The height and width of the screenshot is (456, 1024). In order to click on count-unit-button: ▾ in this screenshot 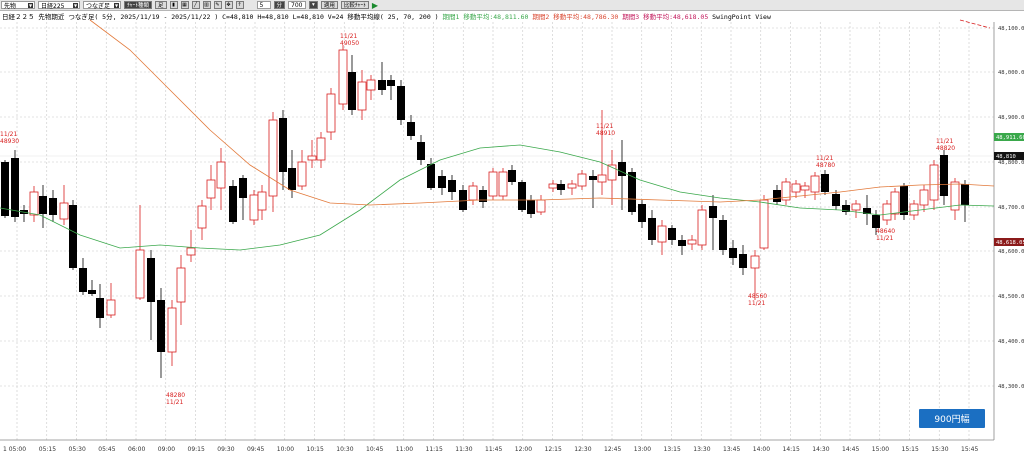, I will do `click(313, 5)`.